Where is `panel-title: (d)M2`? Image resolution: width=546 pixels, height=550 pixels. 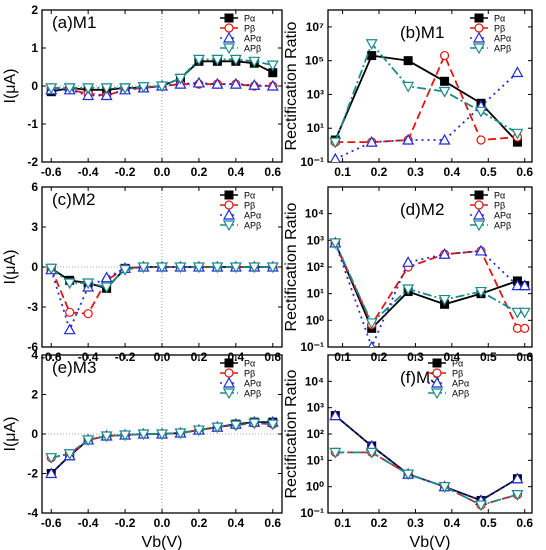 panel-title: (d)M2 is located at coordinates (422, 209).